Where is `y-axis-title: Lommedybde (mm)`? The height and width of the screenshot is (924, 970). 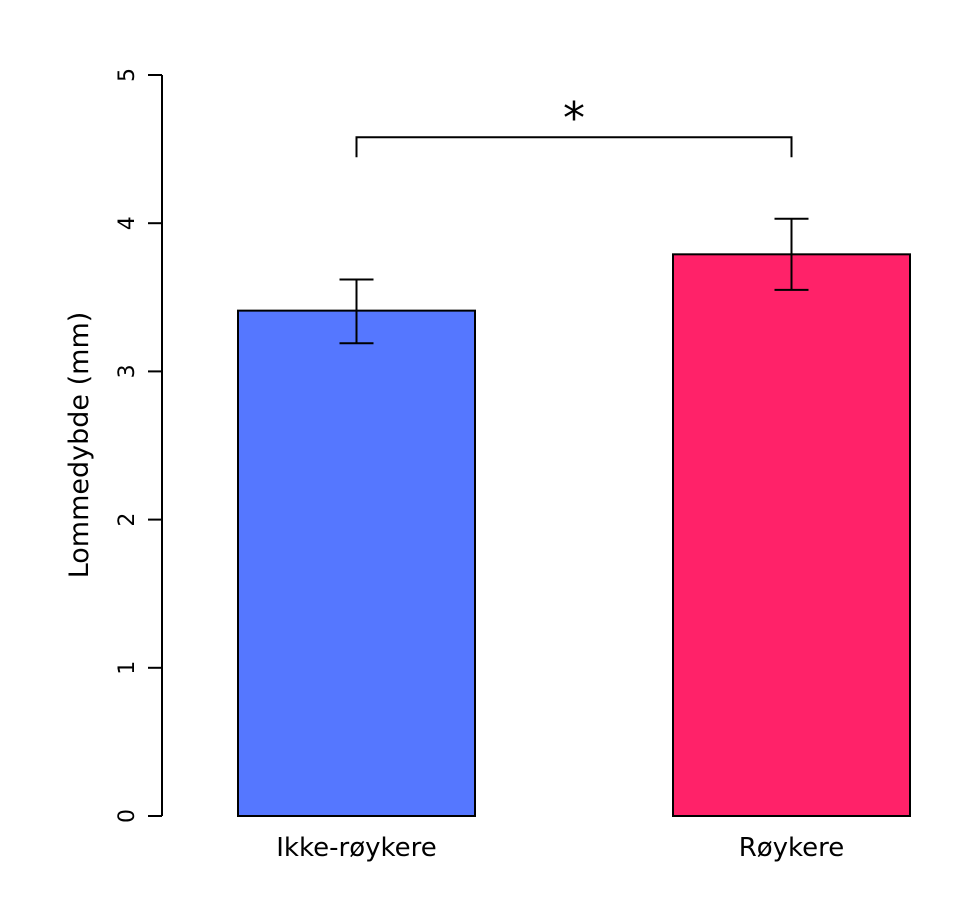
y-axis-title: Lommedybde (mm) is located at coordinates (79, 445).